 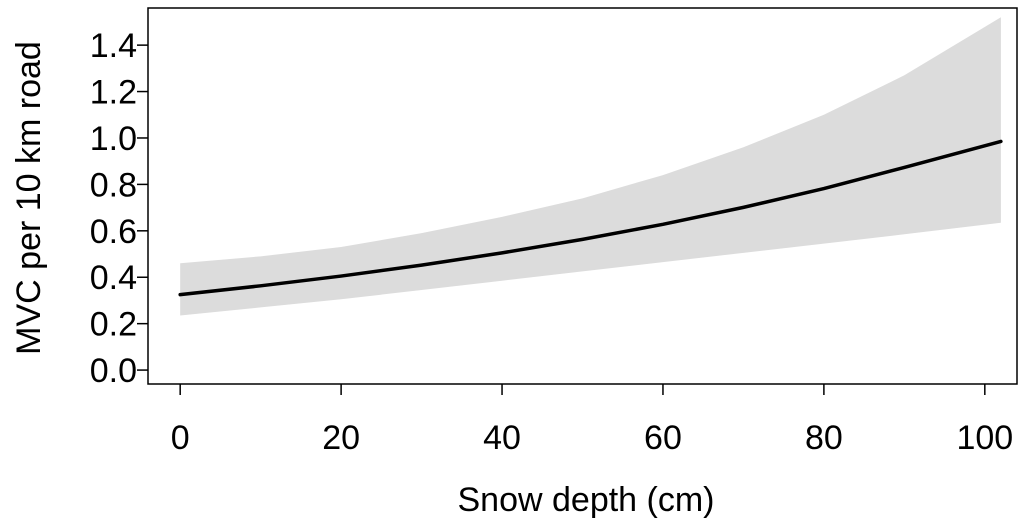 I want to click on y-tick-label: 0.8, so click(x=113, y=185).